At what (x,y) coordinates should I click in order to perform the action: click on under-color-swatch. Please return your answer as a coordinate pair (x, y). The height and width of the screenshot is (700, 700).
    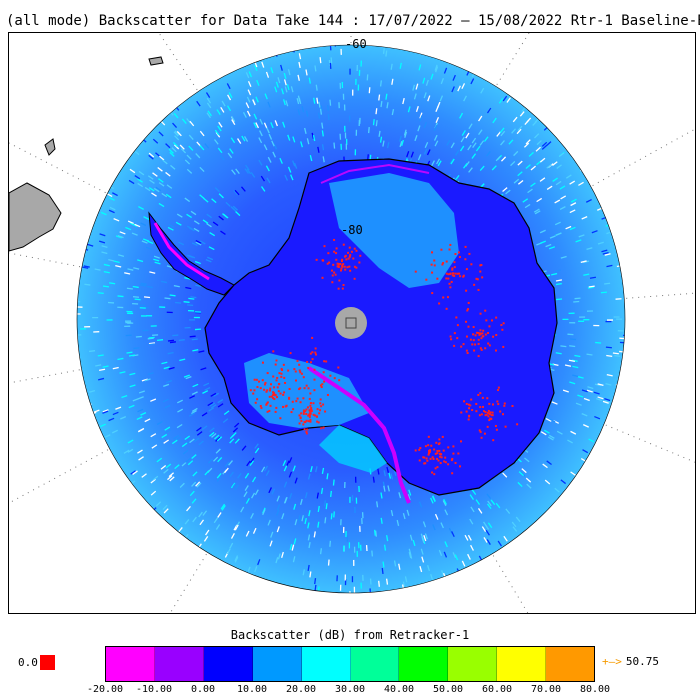
    Looking at the image, I should click on (47, 662).